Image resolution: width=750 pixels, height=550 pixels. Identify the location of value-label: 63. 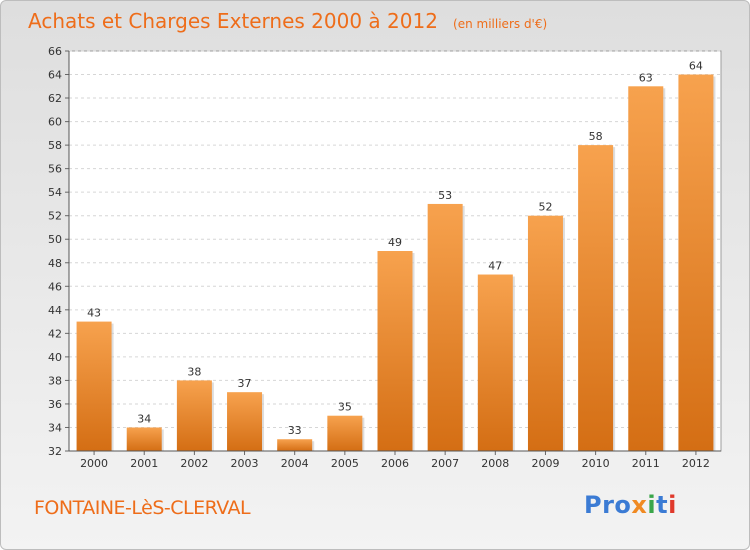
(646, 77).